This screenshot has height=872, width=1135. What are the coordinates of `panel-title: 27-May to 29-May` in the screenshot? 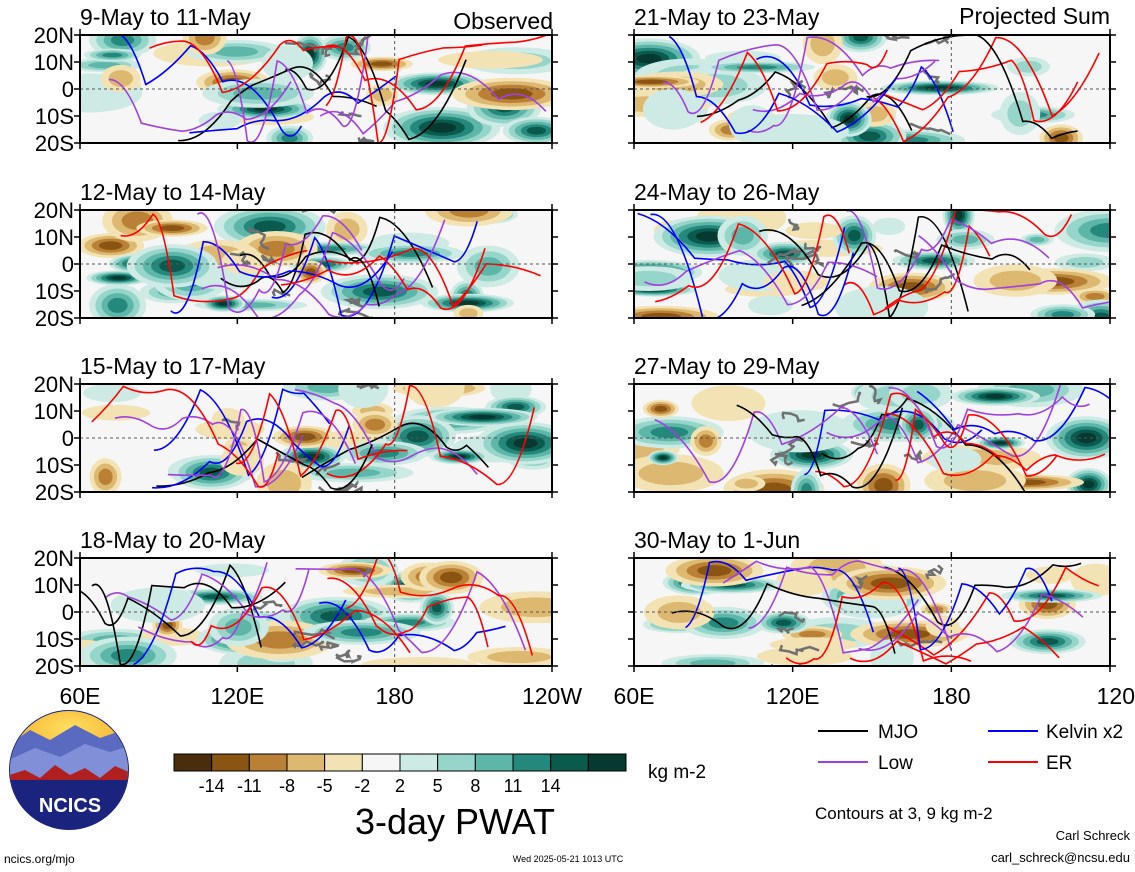 It's located at (727, 366).